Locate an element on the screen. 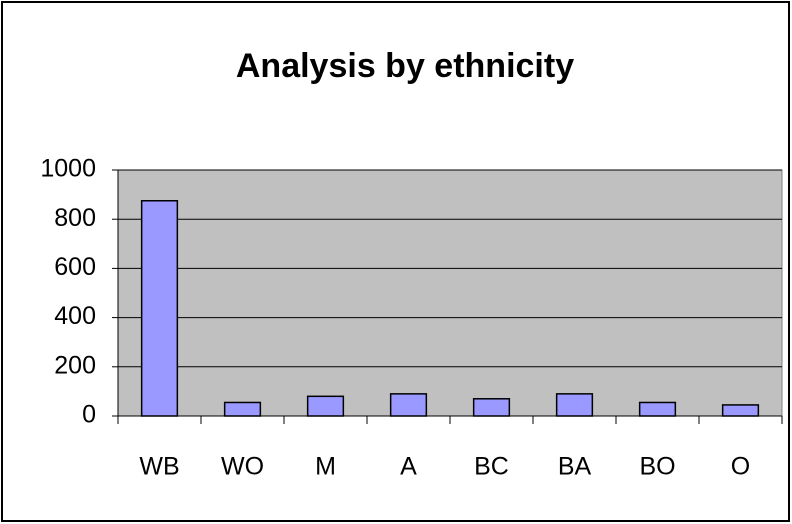 Image resolution: width=792 pixels, height=524 pixels. x-tick-label: O is located at coordinates (740, 467).